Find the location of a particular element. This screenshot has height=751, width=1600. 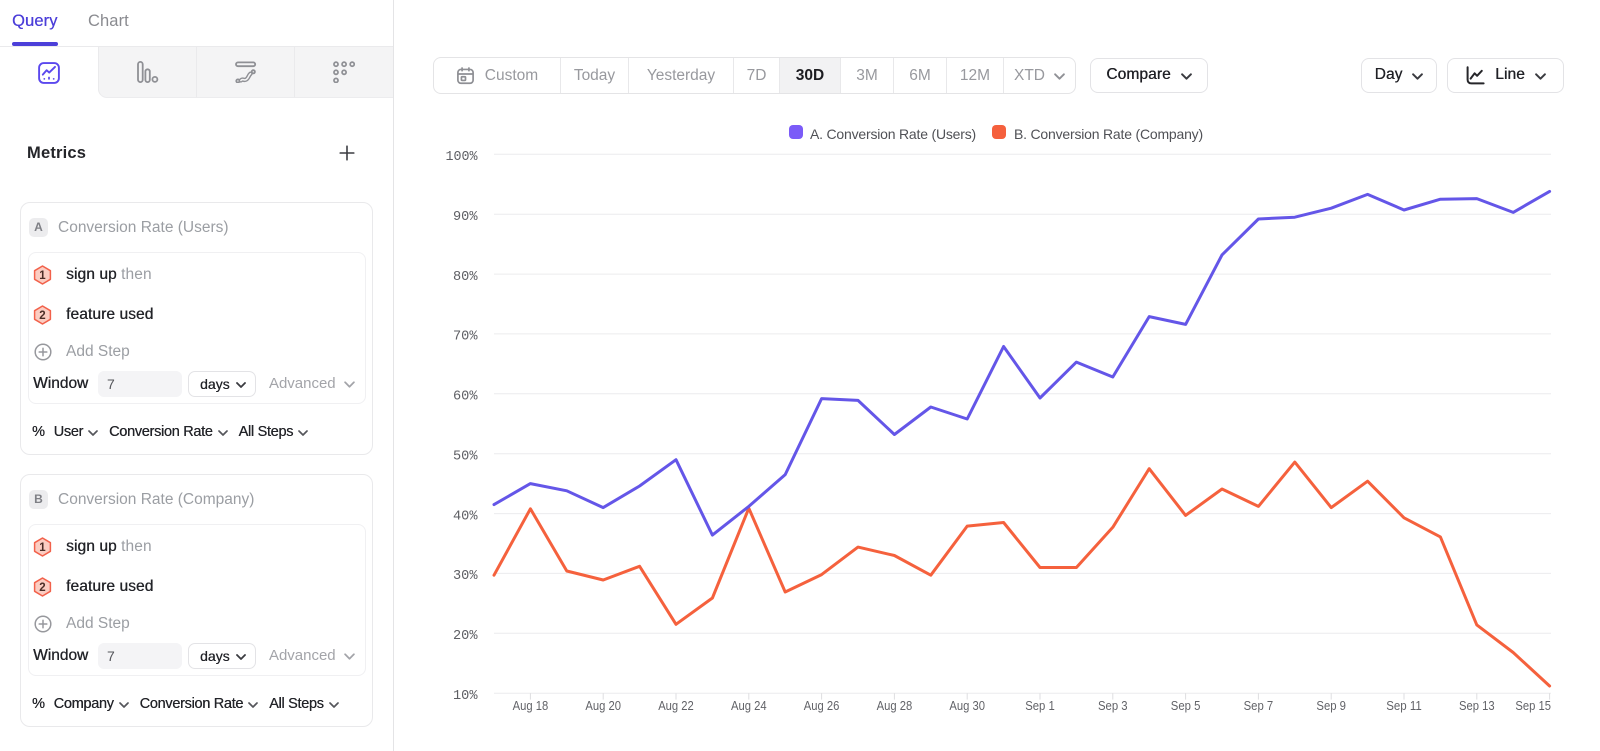

svg-text: Aug 28 is located at coordinates (895, 705).